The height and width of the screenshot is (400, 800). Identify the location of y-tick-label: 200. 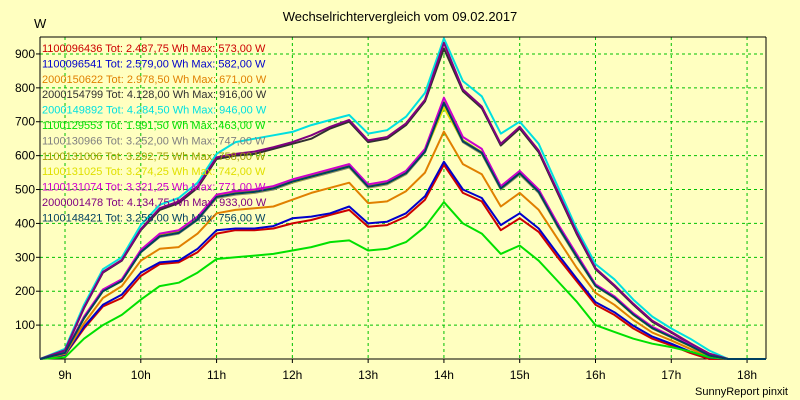
(25, 291).